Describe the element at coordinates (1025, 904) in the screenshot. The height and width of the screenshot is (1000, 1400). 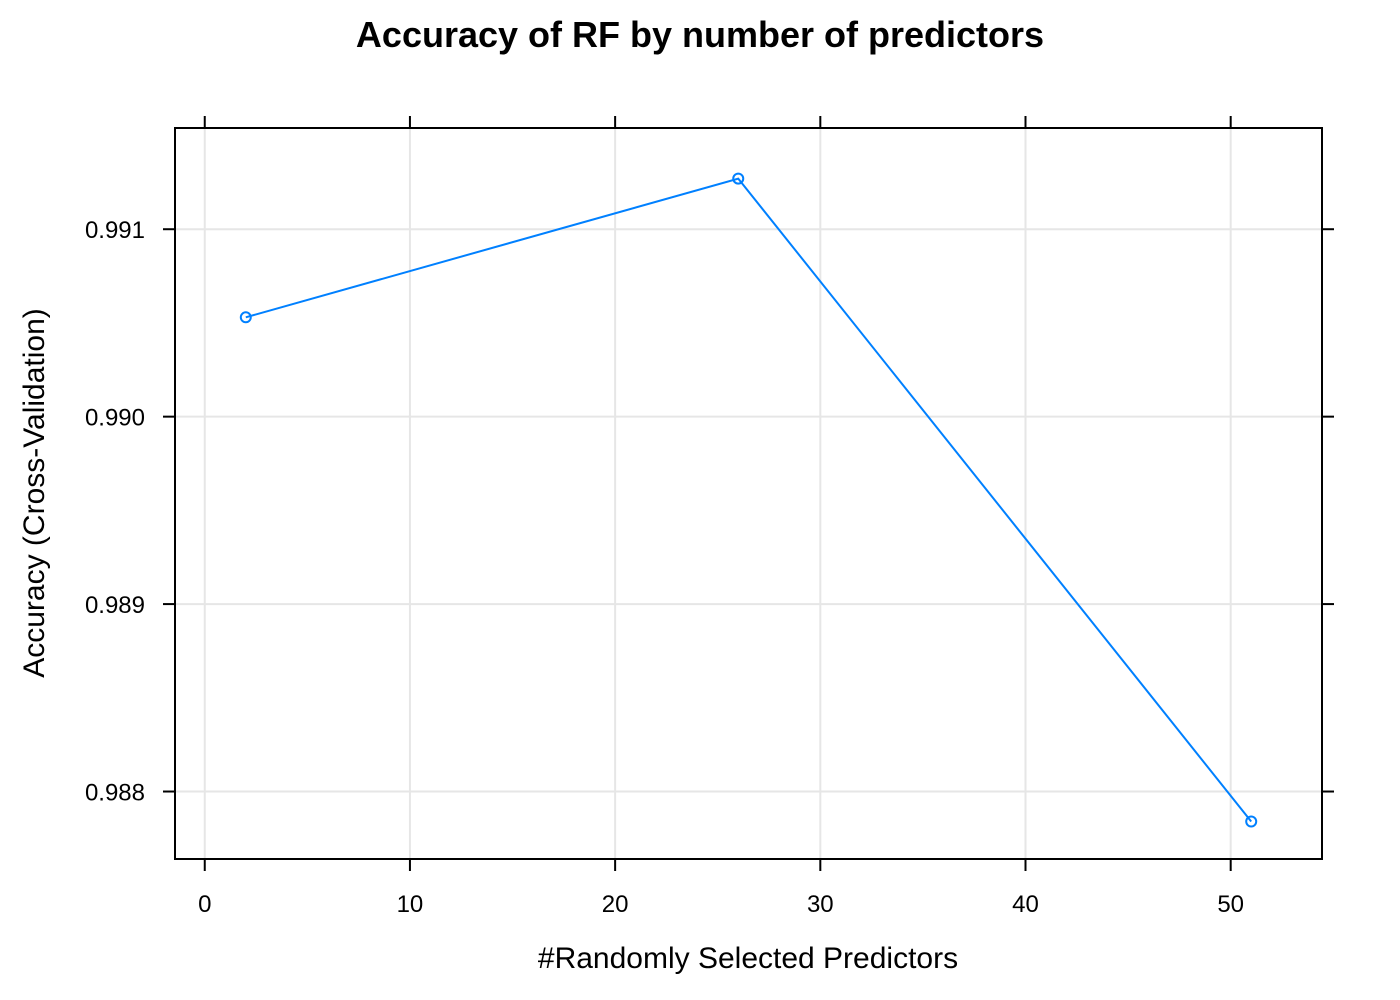
I see `x-tick-label: 40` at that location.